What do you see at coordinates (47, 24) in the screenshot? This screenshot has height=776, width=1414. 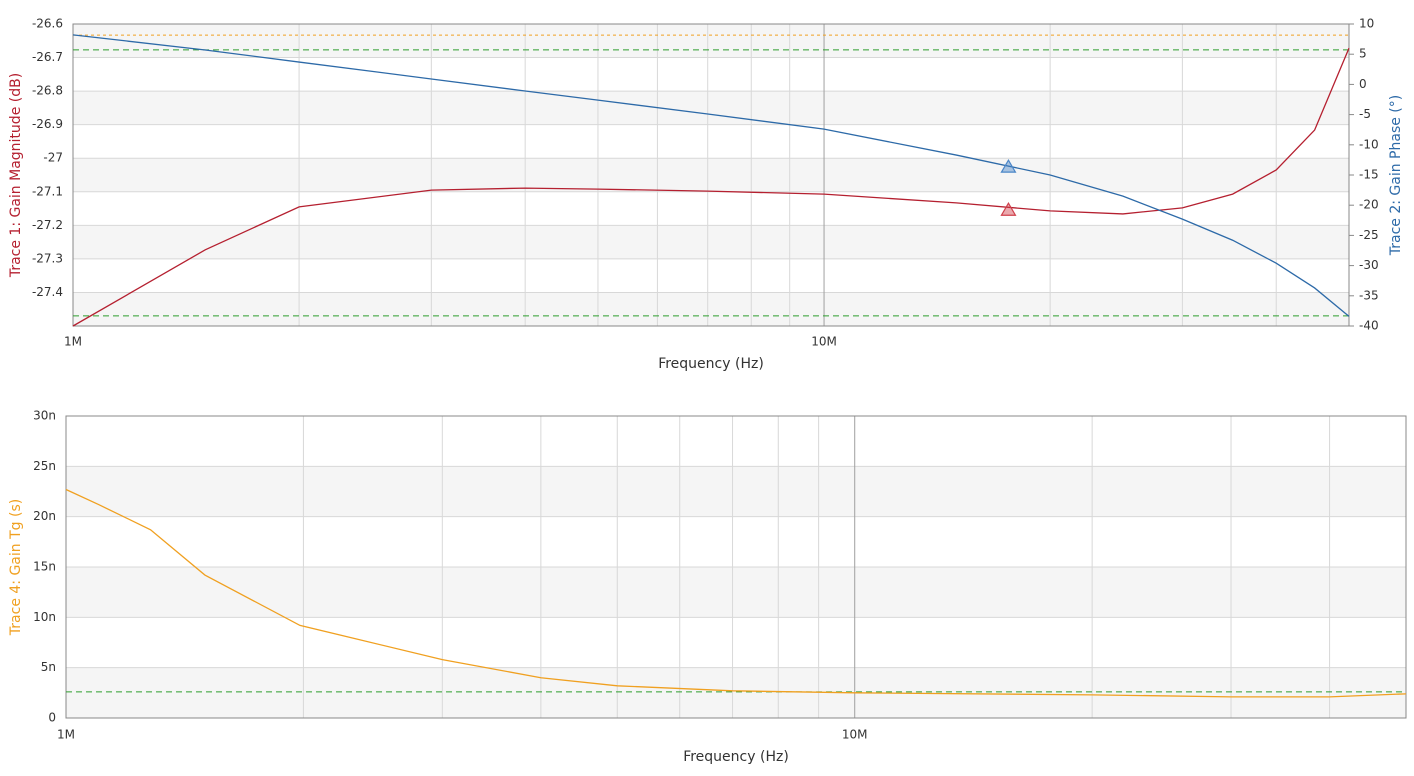 I see `y-tick-label: -26.6` at bounding box center [47, 24].